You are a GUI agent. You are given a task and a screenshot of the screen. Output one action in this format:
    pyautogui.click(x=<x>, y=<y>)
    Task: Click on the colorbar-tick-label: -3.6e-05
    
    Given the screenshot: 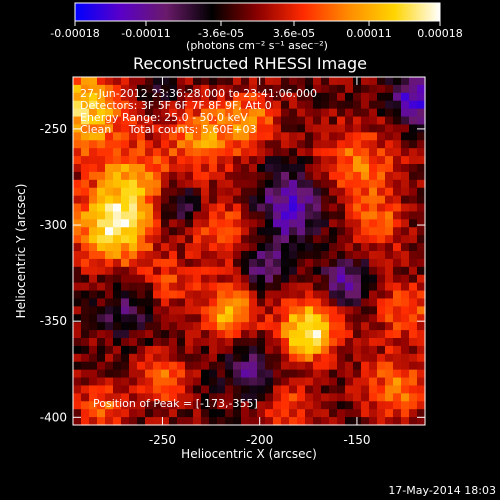 What is the action you would take?
    pyautogui.click(x=221, y=33)
    